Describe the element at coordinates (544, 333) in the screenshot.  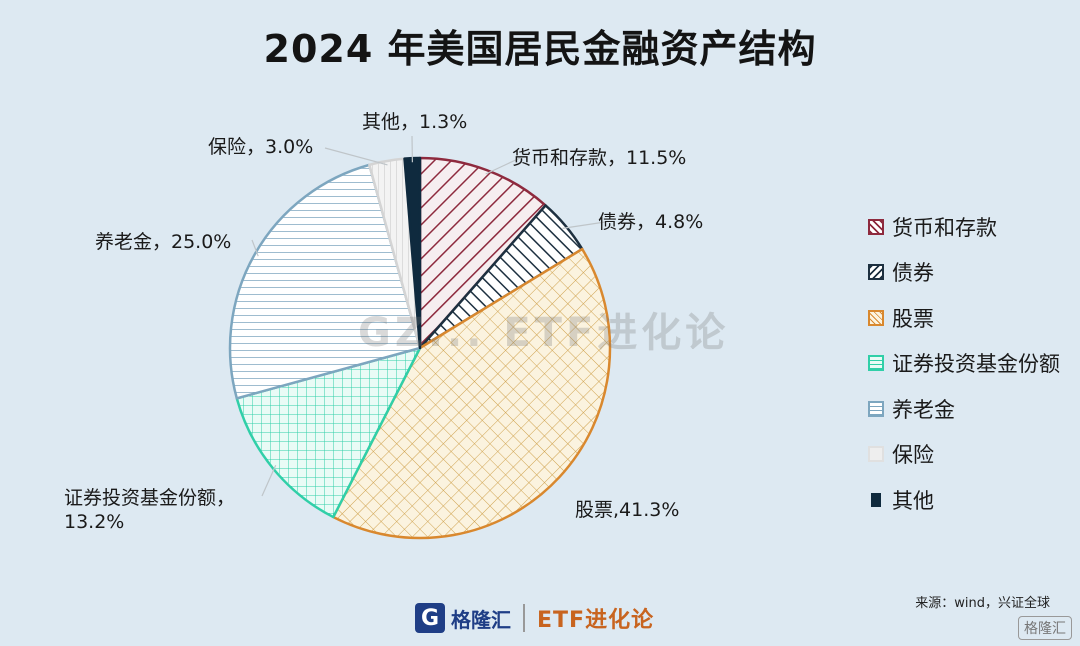
I see `watermark: GZ... ETF进化论` at that location.